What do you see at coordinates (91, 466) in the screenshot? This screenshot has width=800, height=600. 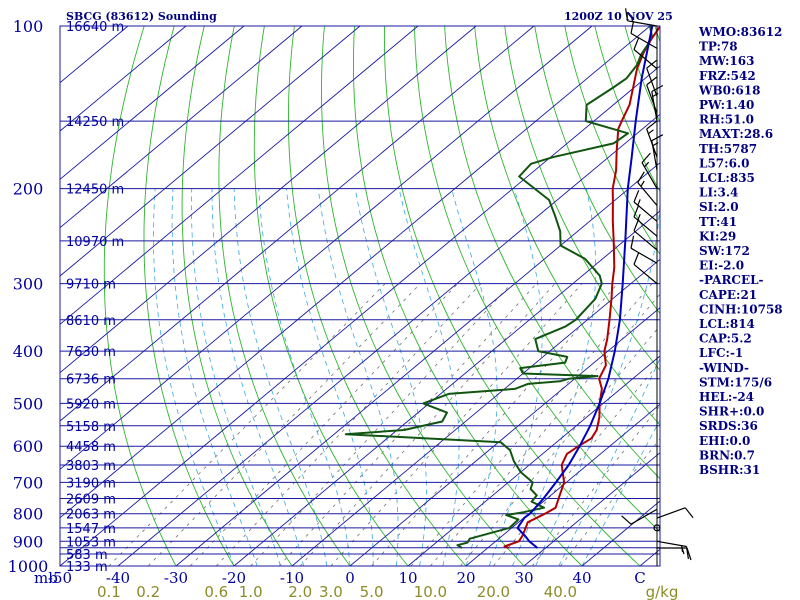 I see `height-label: 3803 m` at bounding box center [91, 466].